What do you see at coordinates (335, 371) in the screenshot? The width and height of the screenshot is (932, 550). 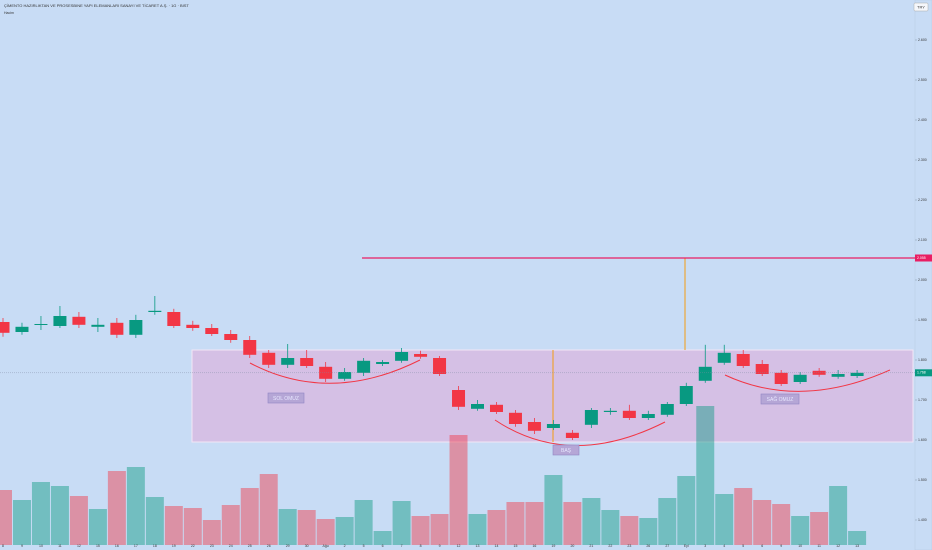 I see `left-shoulder-arc` at bounding box center [335, 371].